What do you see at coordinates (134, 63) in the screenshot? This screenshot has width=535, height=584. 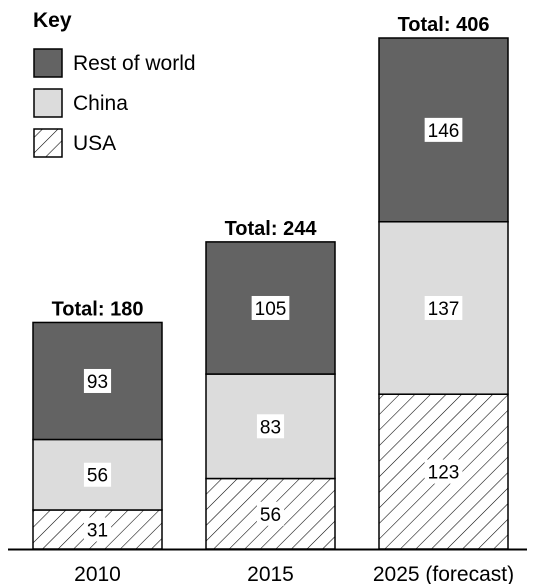 I see `legend-label-rest-of-world: Rest of world` at bounding box center [134, 63].